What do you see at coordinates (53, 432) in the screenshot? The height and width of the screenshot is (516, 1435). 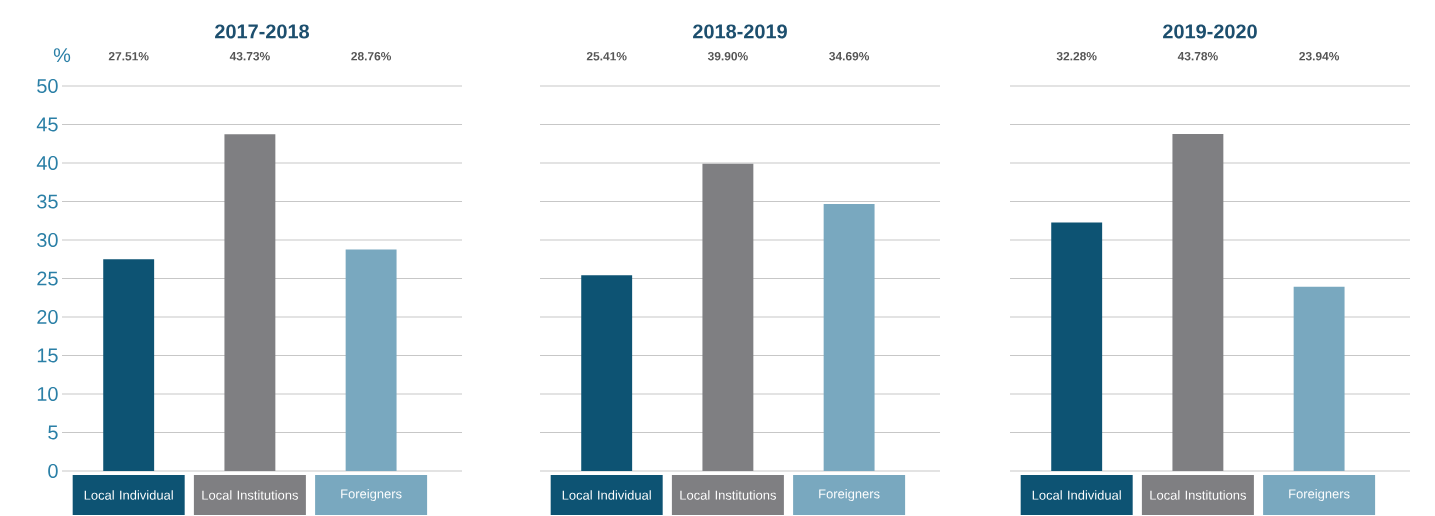 I see `y-tick-label: 5` at bounding box center [53, 432].